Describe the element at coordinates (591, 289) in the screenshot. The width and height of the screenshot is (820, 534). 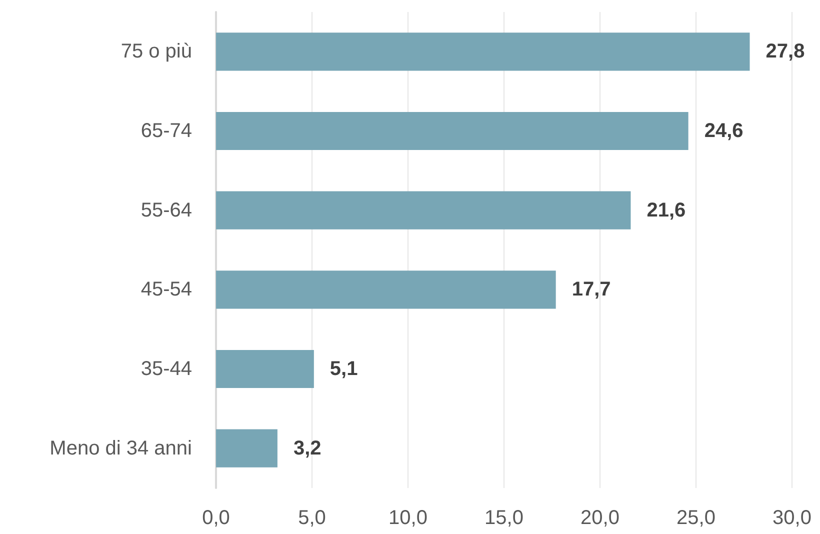
I see `data-label: 17,7` at that location.